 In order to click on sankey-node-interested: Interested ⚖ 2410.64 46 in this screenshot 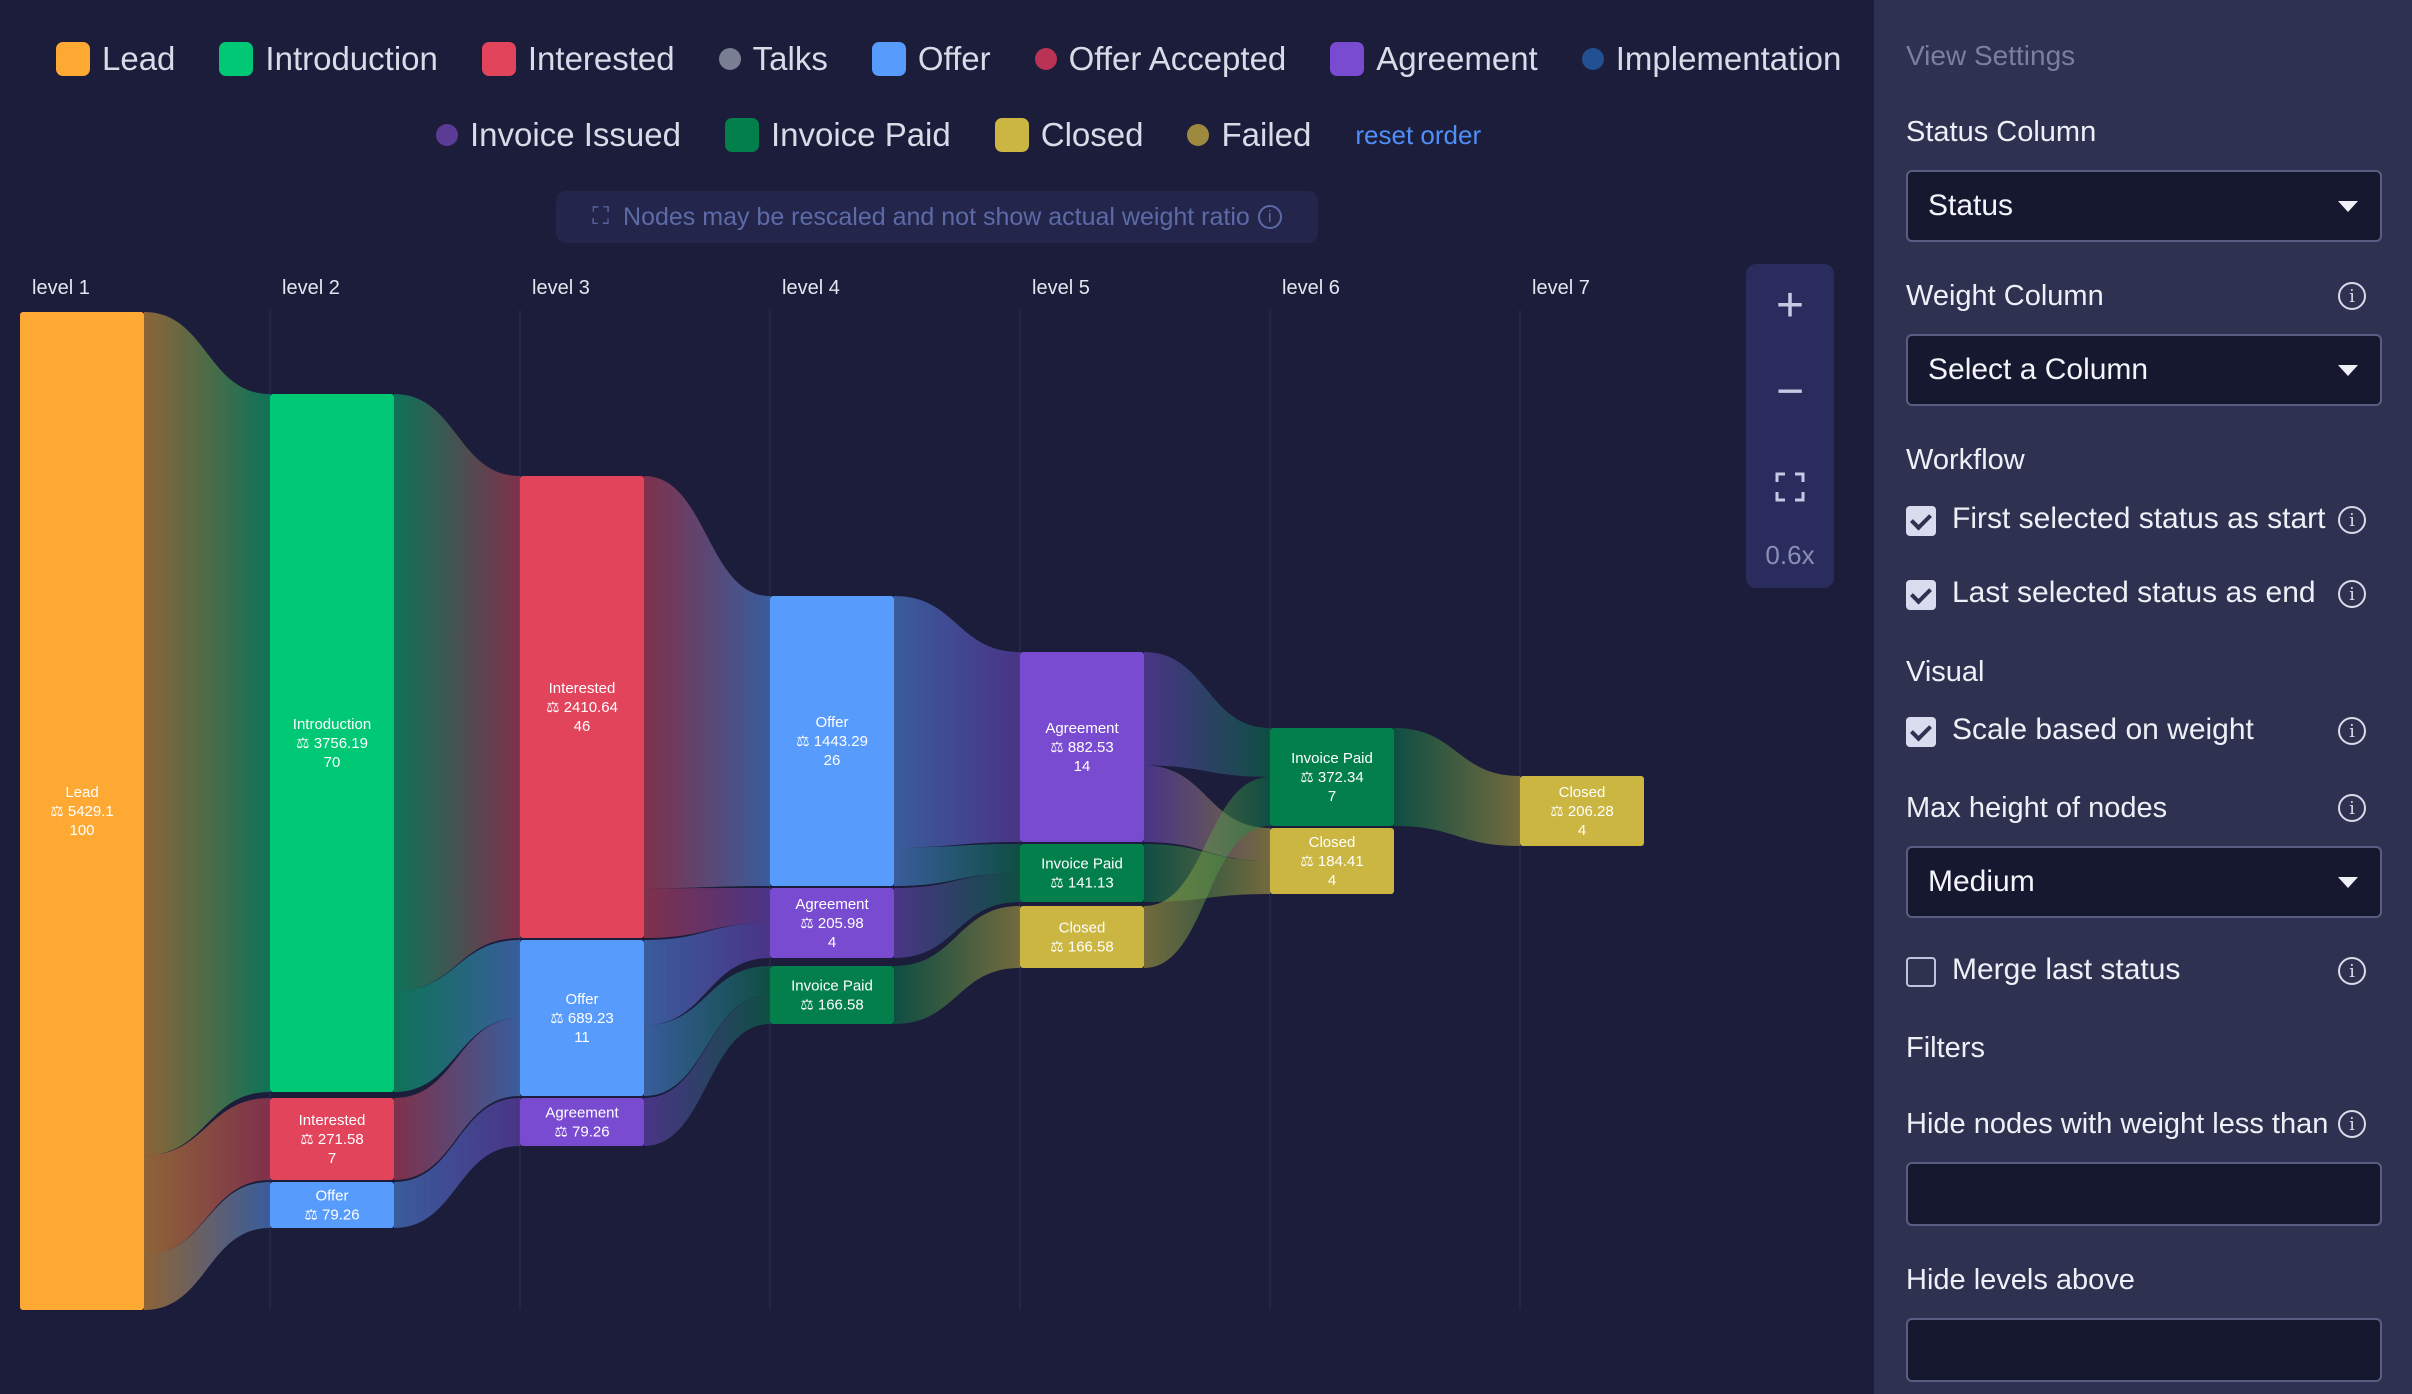, I will do `click(582, 707)`.